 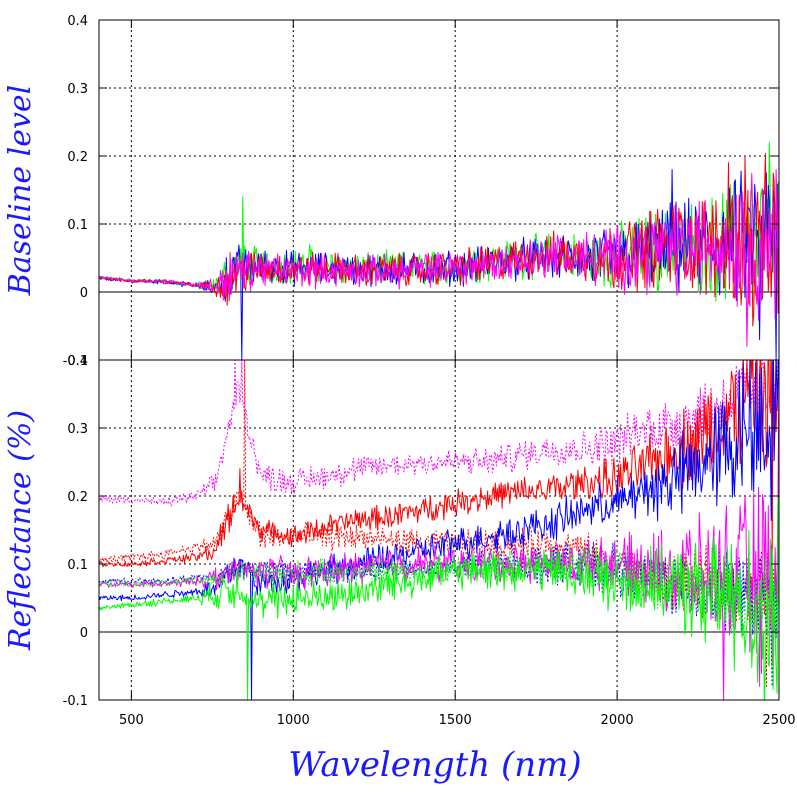 What do you see at coordinates (75, 191) in the screenshot?
I see `baseline-y-tick-labels: -0.1 0 0.1 0.2 0.3 0.4` at bounding box center [75, 191].